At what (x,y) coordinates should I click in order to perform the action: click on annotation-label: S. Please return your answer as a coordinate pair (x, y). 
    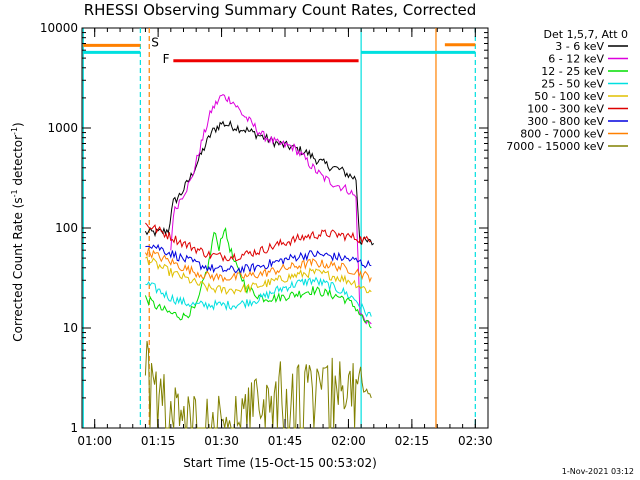
    Looking at the image, I should click on (155, 42).